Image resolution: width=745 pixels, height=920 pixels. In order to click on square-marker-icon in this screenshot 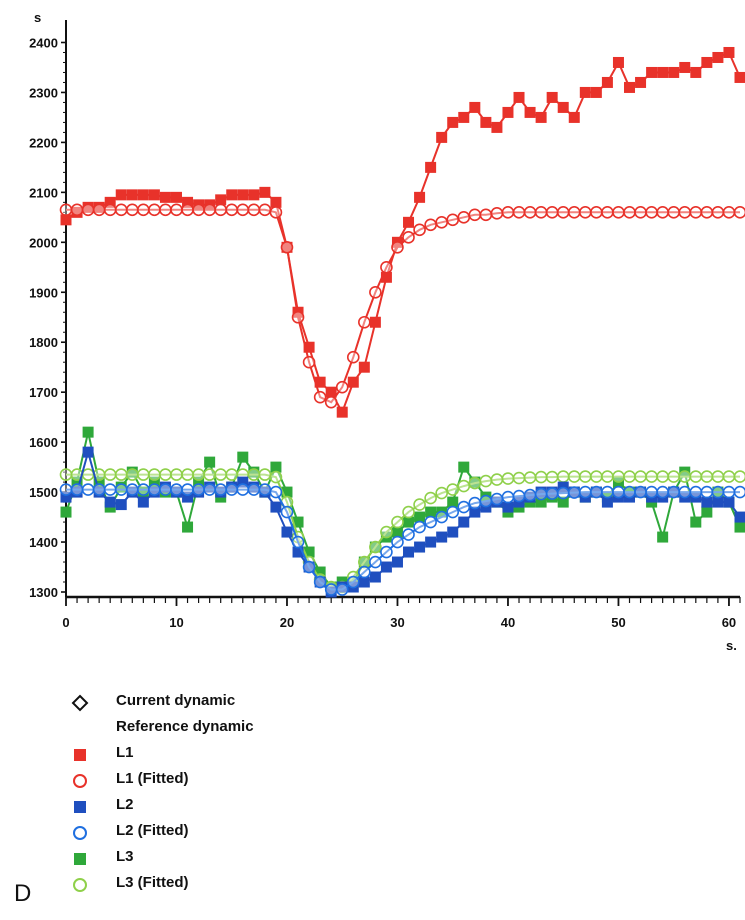, I will do `click(80, 859)`.